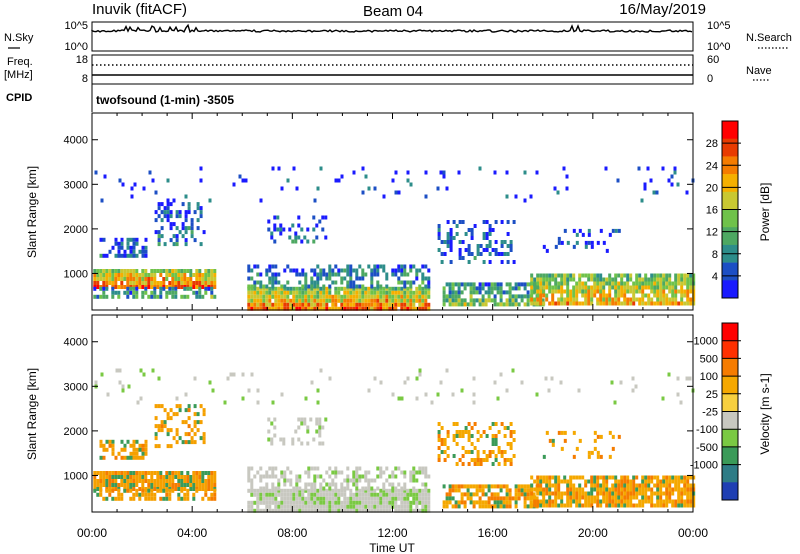  Describe the element at coordinates (719, 26) in the screenshot. I see `nsearch-tick-top: 10^5` at that location.